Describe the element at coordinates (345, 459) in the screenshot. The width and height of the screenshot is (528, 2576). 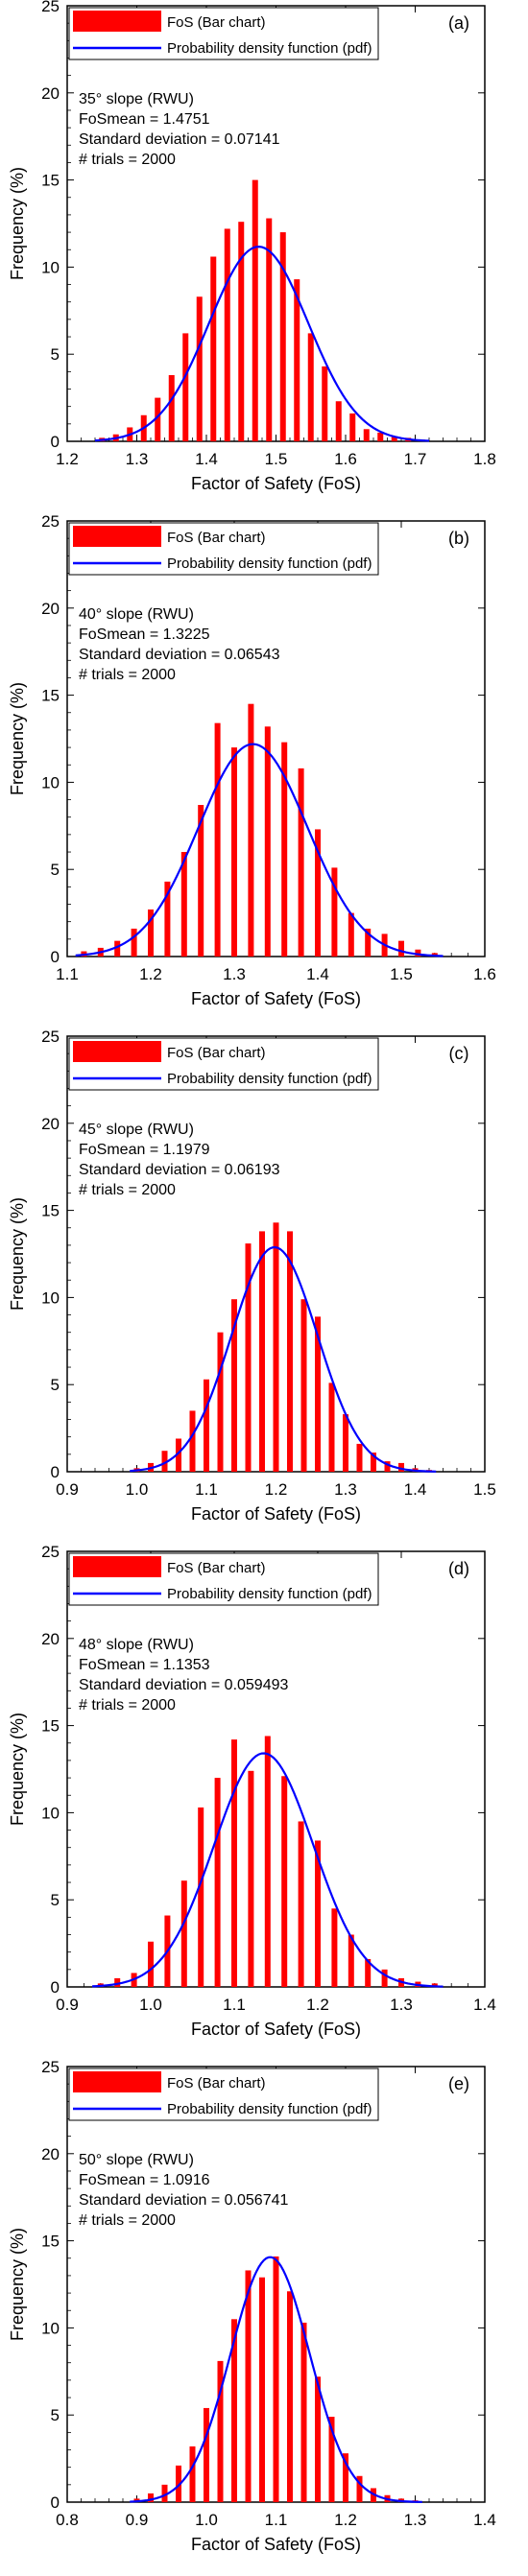
I see `x-tick-label: 1.6` at that location.